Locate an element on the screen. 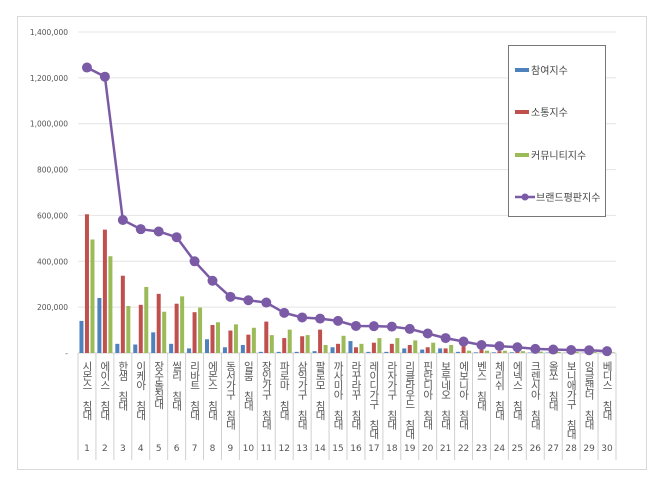 This screenshot has width=660, height=487. category-label: 보루네오 침대 is located at coordinates (445, 395).